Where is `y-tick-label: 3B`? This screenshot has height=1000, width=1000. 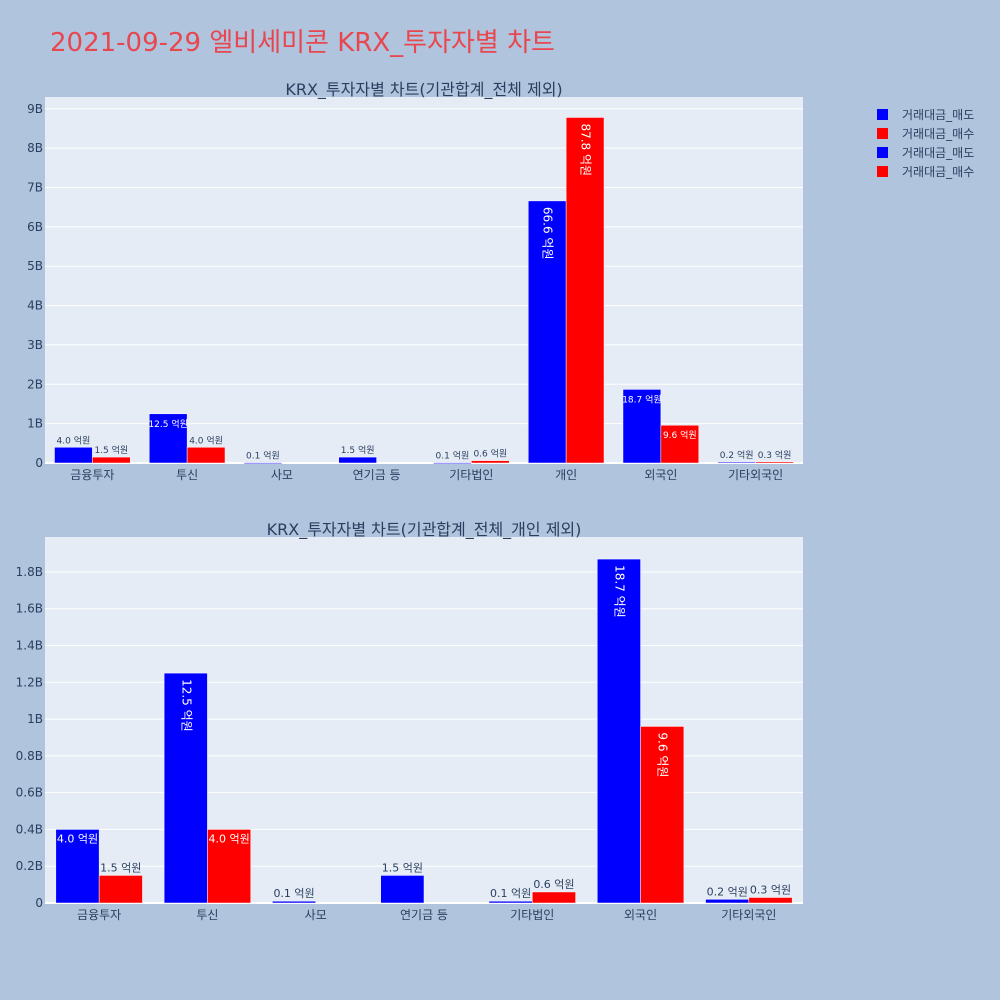
y-tick-label: 3B is located at coordinates (35, 345).